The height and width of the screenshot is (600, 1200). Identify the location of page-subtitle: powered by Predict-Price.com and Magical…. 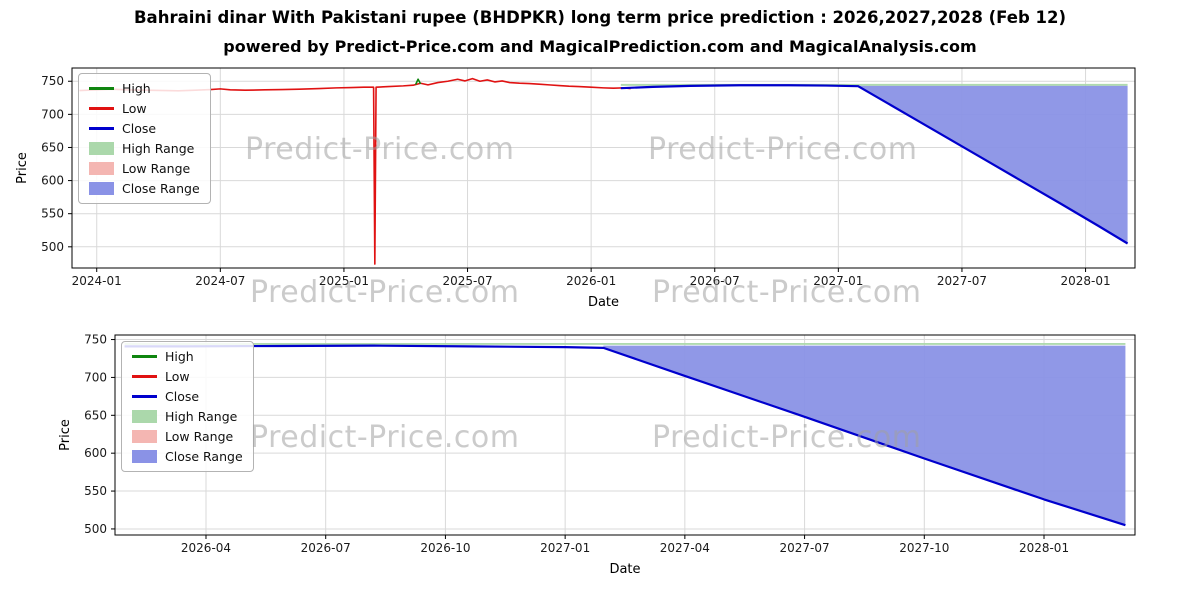
(600, 46).